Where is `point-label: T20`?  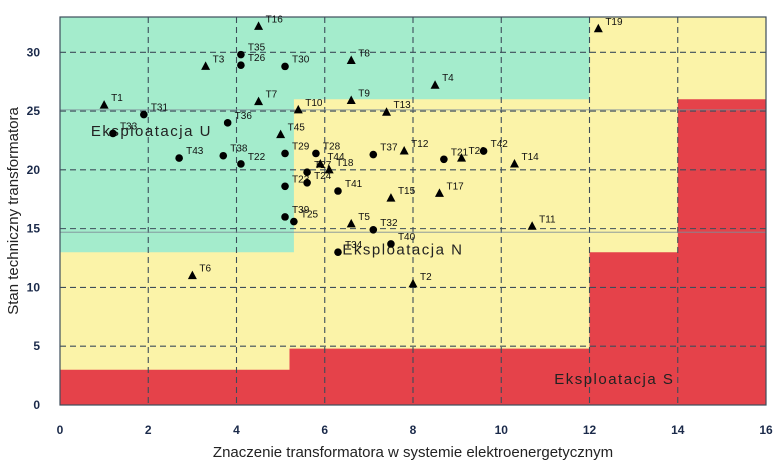 point-label: T20 is located at coordinates (478, 151).